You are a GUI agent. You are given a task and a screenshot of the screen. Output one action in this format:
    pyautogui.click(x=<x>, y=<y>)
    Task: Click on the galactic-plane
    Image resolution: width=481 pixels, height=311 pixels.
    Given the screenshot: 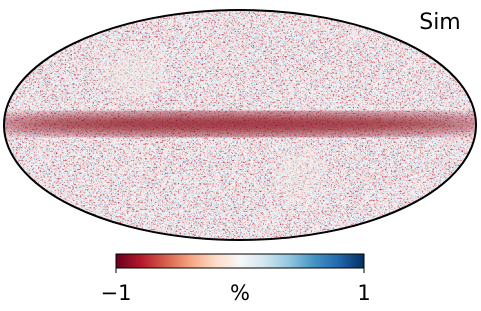 What is the action you would take?
    pyautogui.click(x=240, y=124)
    